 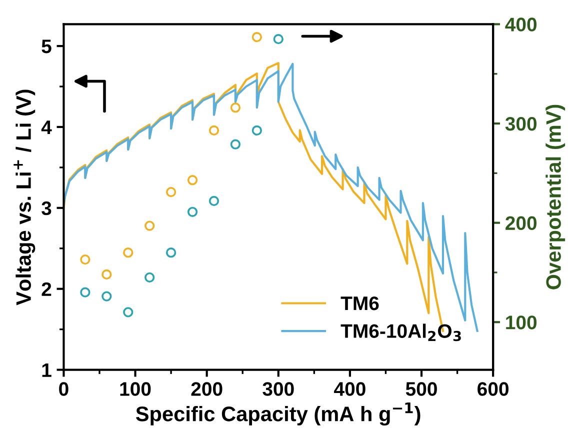 I want to click on y2-tick-label: 300, so click(x=521, y=123).